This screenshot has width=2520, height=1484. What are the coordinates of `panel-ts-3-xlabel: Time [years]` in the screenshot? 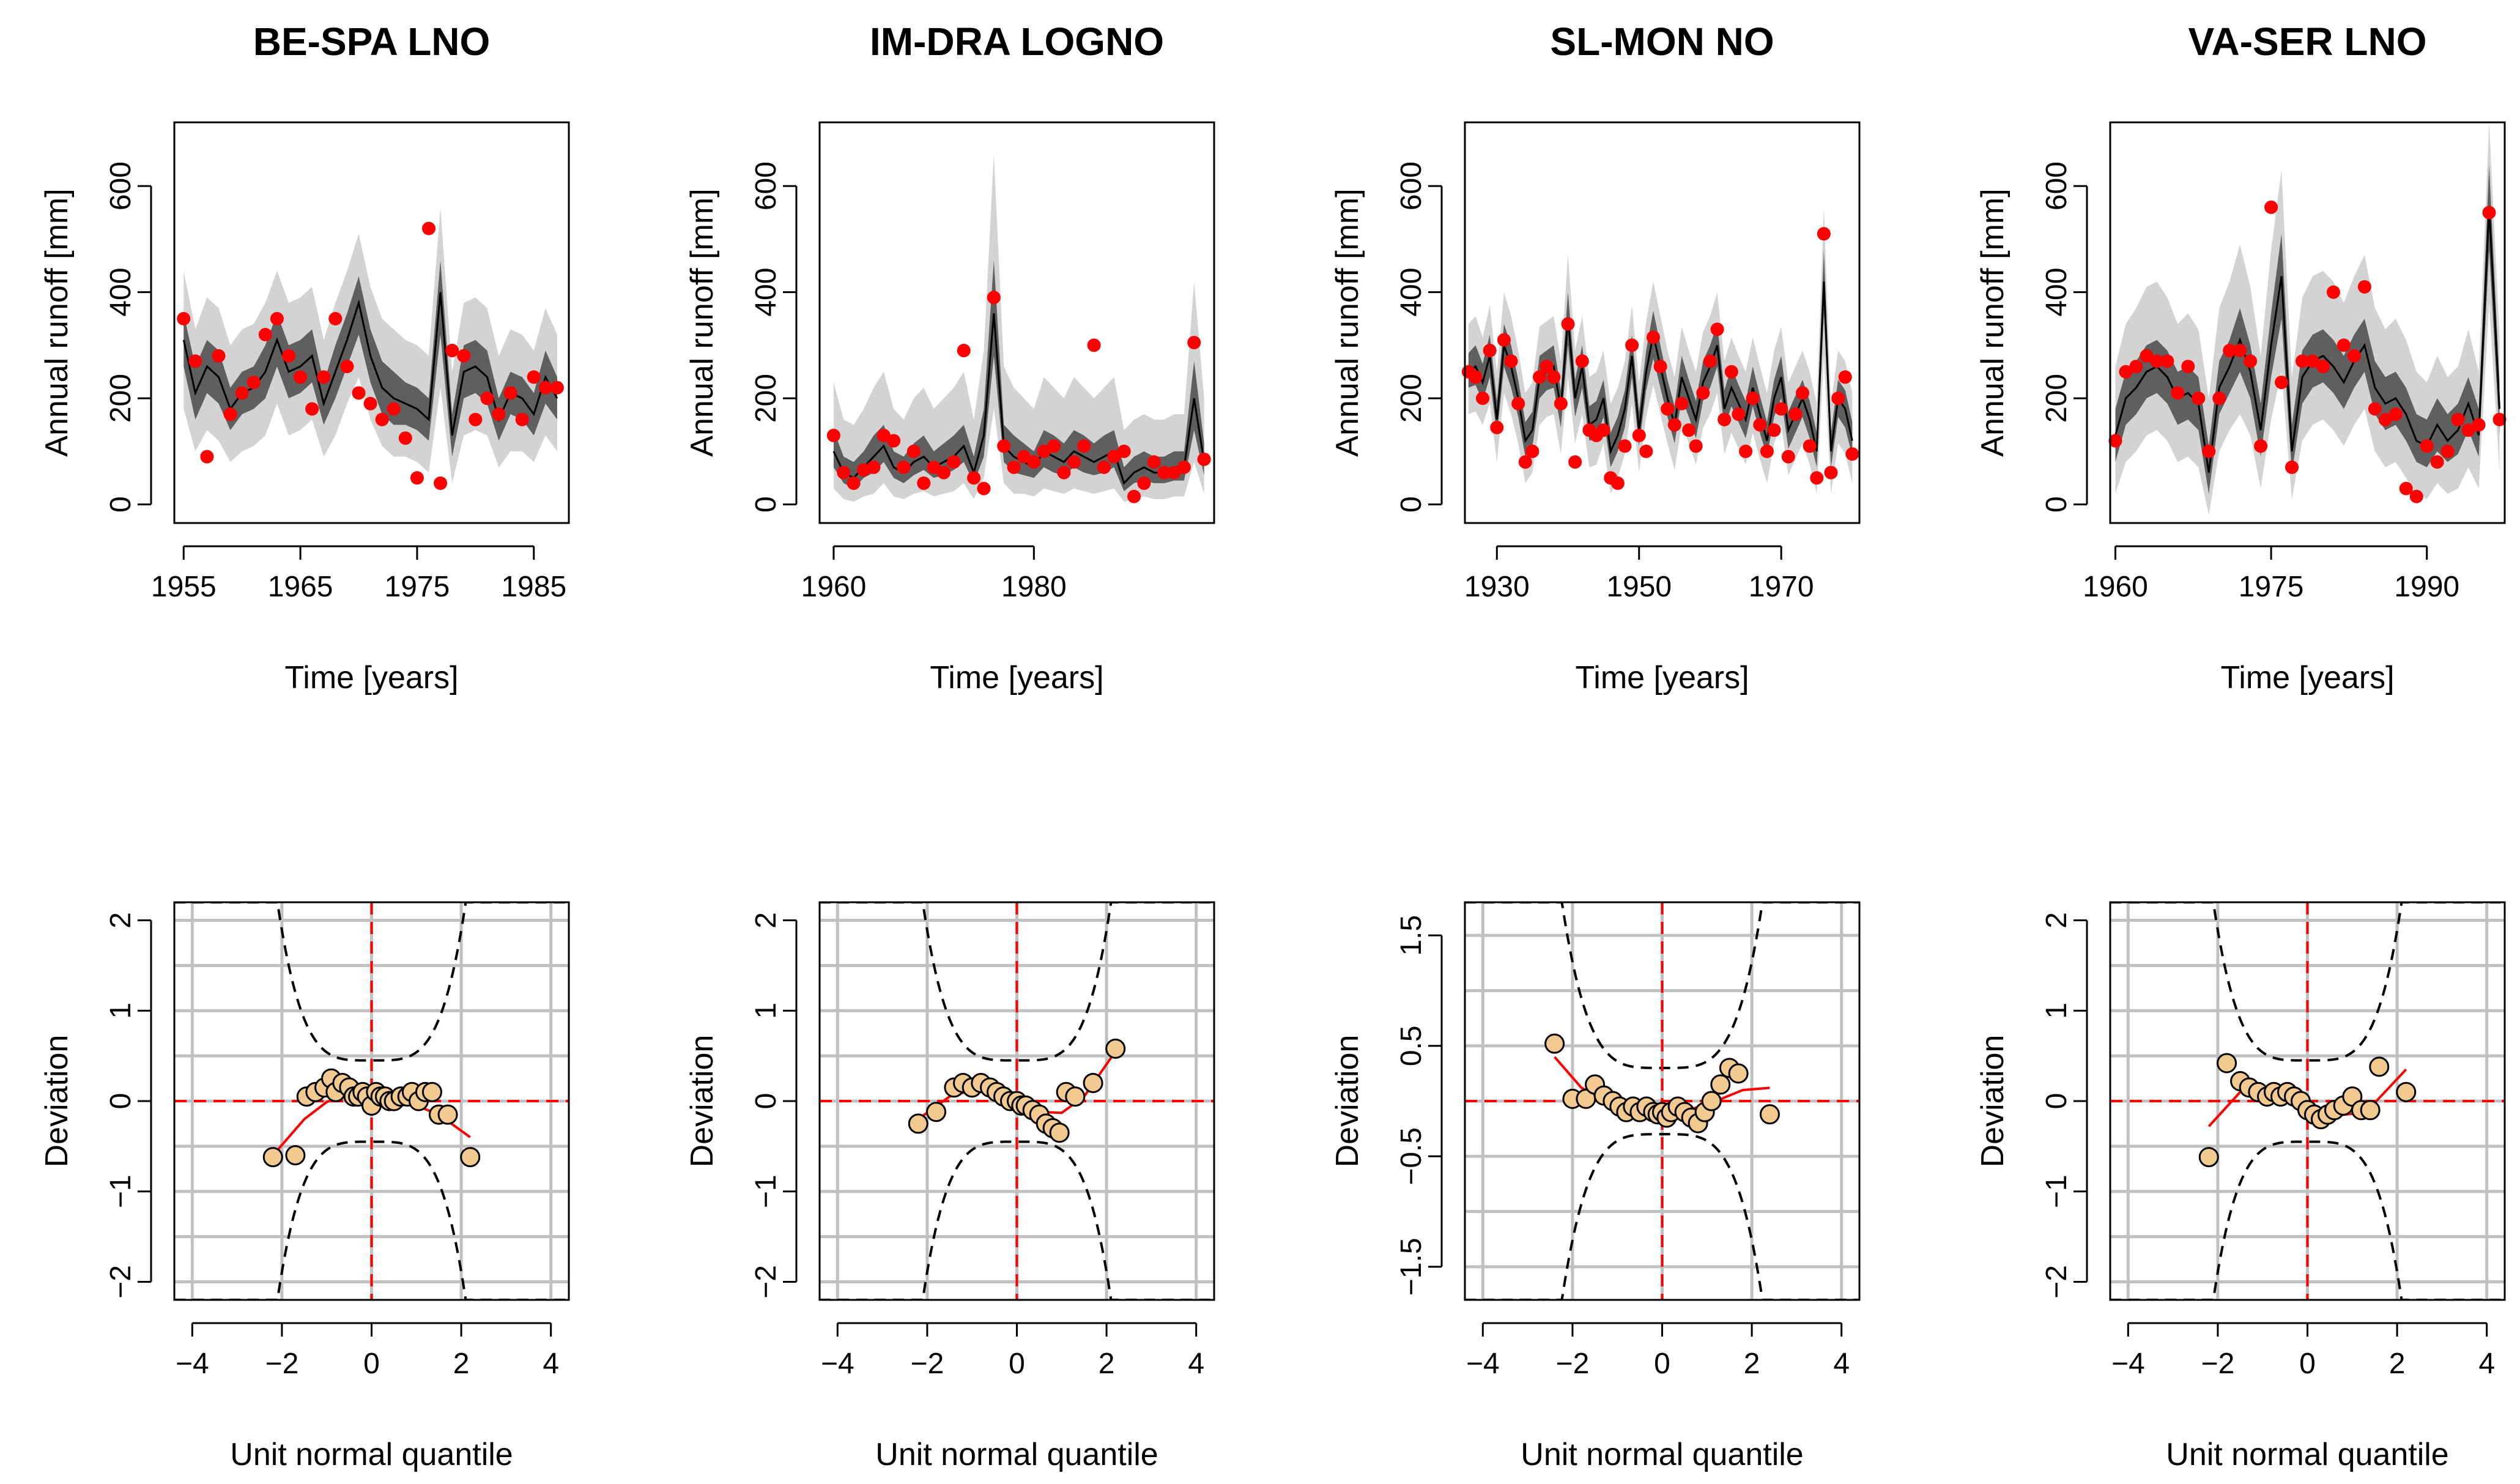 It's located at (1662, 678).